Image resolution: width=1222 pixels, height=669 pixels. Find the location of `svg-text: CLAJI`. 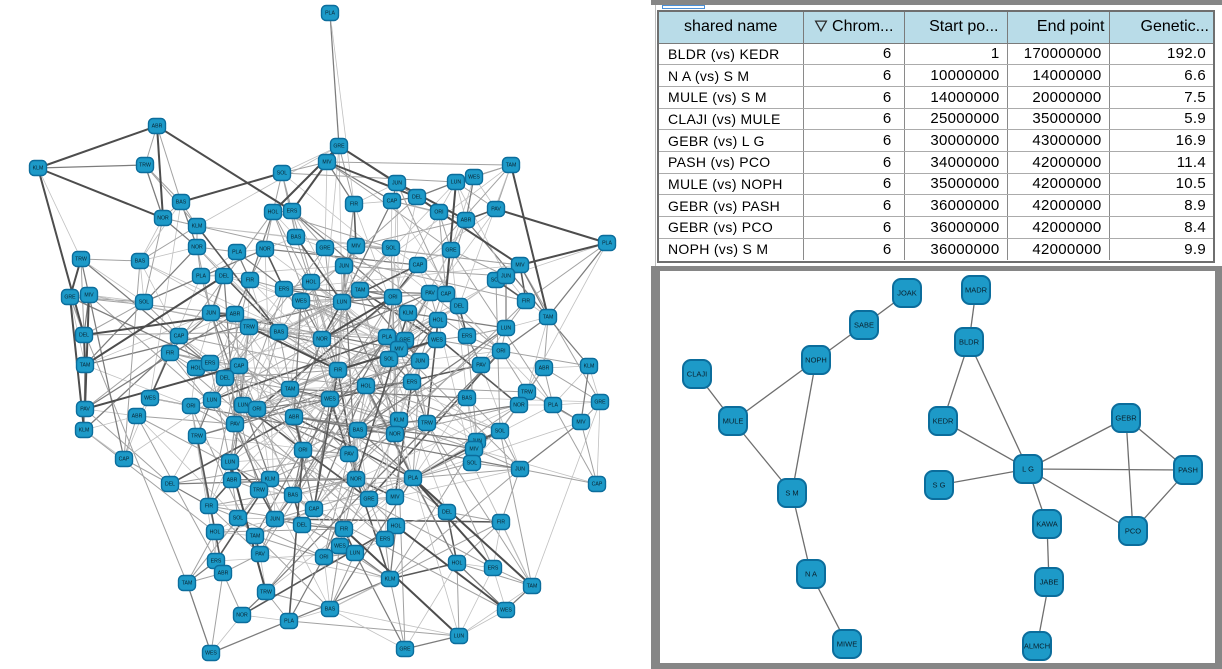

svg-text: CLAJI is located at coordinates (697, 374).